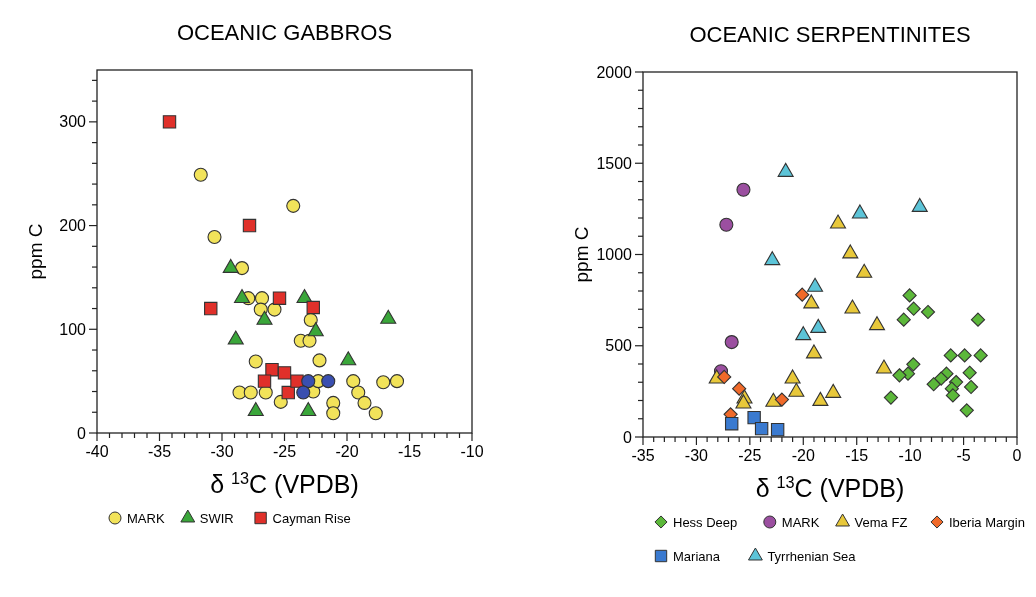  I want to click on x-tick-label: -5, so click(963, 455).